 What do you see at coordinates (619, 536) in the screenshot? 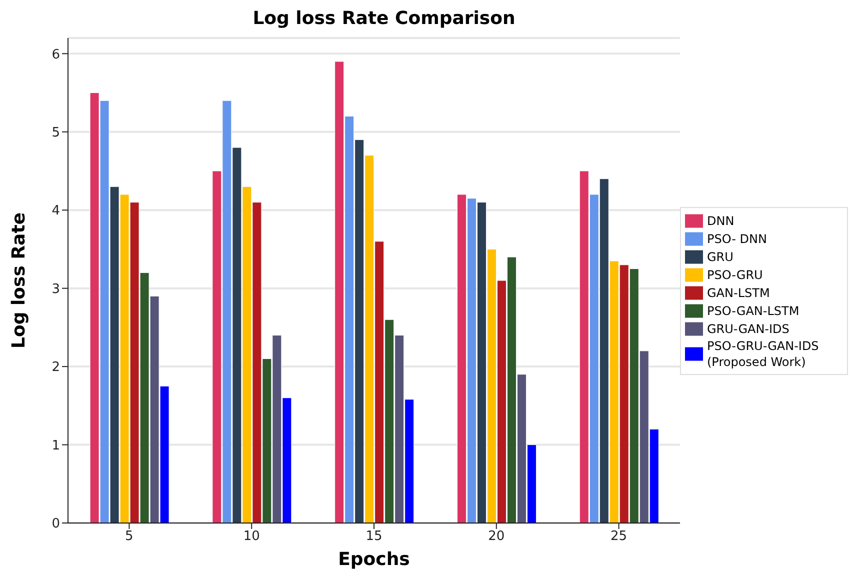
I see `x-tick-label: 25` at bounding box center [619, 536].